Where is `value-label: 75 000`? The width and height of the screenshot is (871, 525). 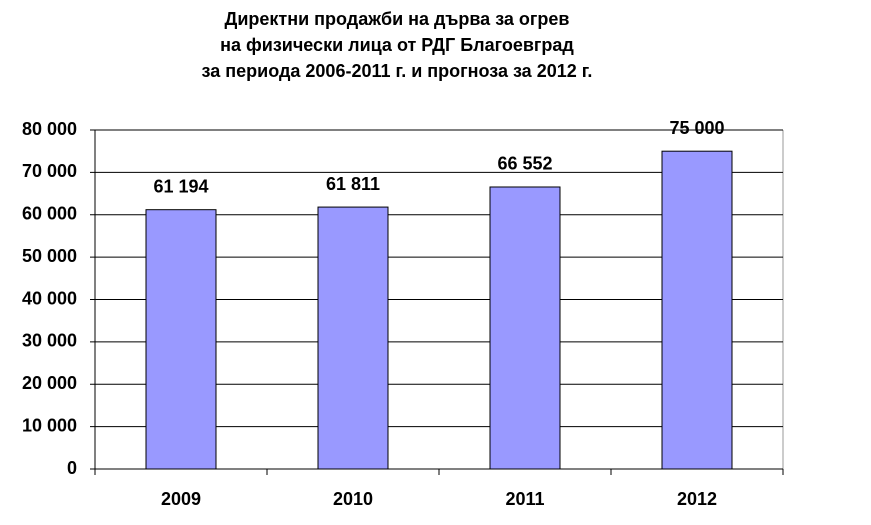 value-label: 75 000 is located at coordinates (696, 128).